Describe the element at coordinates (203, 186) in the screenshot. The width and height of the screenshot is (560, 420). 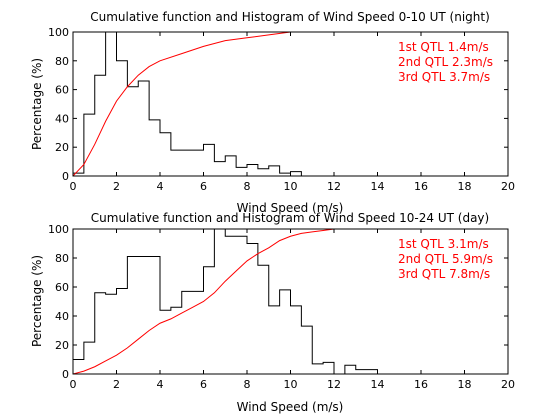
I see `chart-night-xtick-label: 6` at that location.